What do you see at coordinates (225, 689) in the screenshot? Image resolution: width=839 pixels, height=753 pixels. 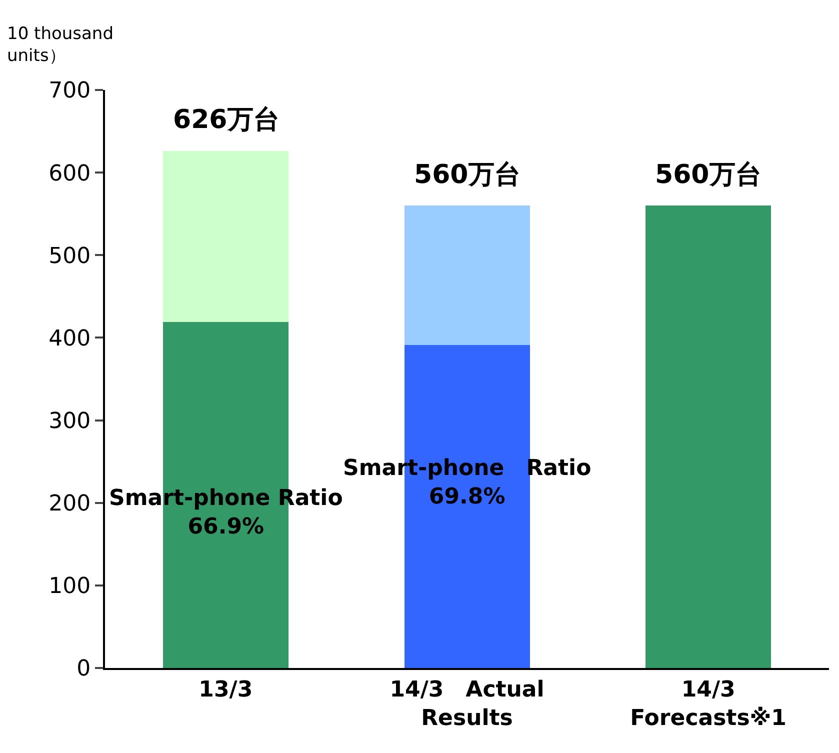 I see `x-tick-label: 13/3` at bounding box center [225, 689].